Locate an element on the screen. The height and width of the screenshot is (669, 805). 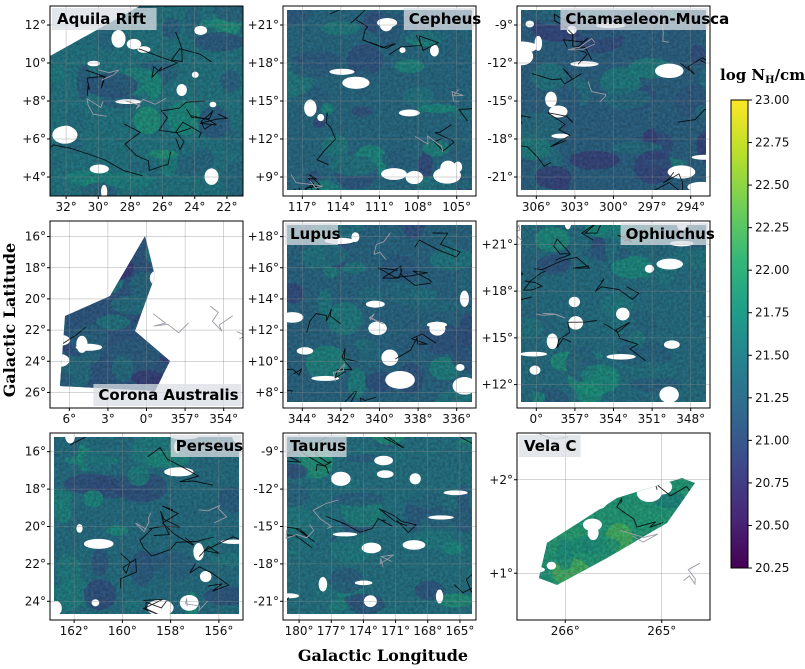
x-tick-label: 3° is located at coordinates (108, 419).